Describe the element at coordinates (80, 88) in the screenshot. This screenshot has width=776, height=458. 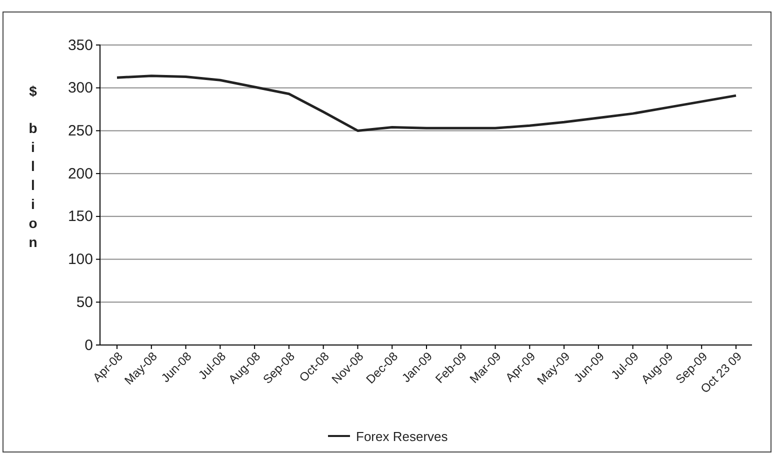
I see `y-tick-label: 300` at that location.